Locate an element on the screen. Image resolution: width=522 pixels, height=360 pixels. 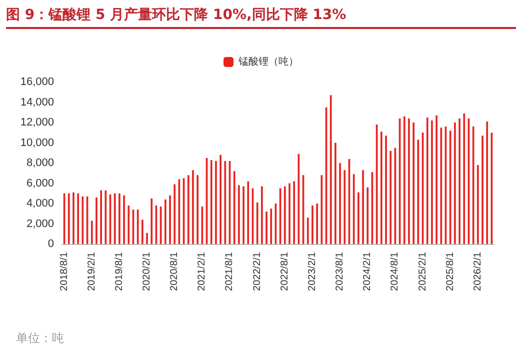
y-tick-label: 14,000 is located at coordinates (37, 102).